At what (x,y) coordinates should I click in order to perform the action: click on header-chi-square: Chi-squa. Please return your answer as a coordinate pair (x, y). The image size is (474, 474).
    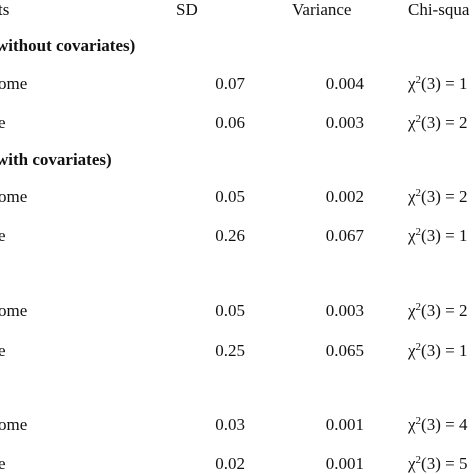
    Looking at the image, I should click on (439, 9).